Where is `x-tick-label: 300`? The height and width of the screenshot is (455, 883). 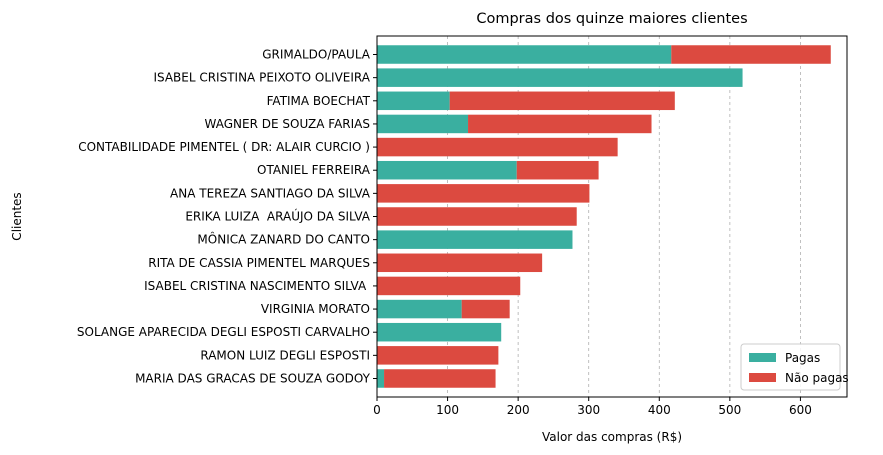
x-tick-label: 300 is located at coordinates (588, 410).